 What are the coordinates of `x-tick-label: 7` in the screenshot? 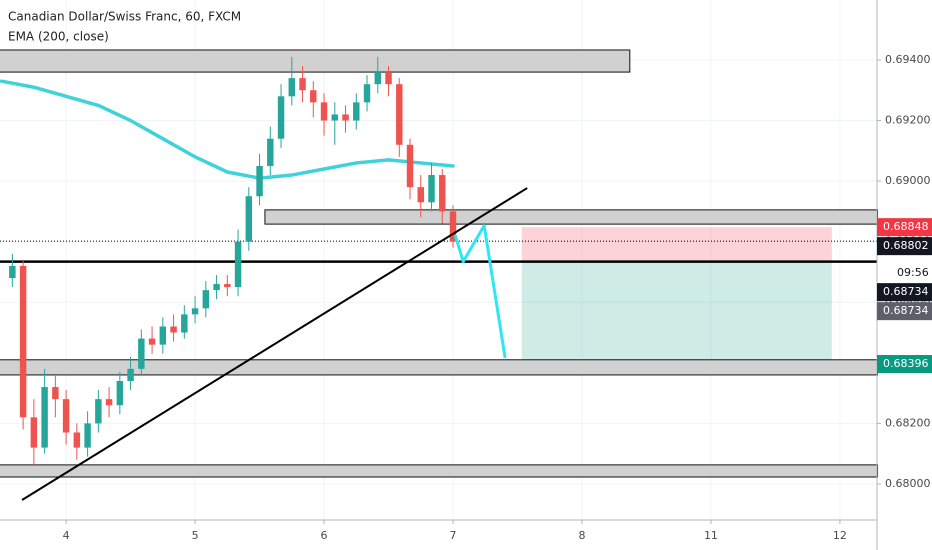 It's located at (453, 535).